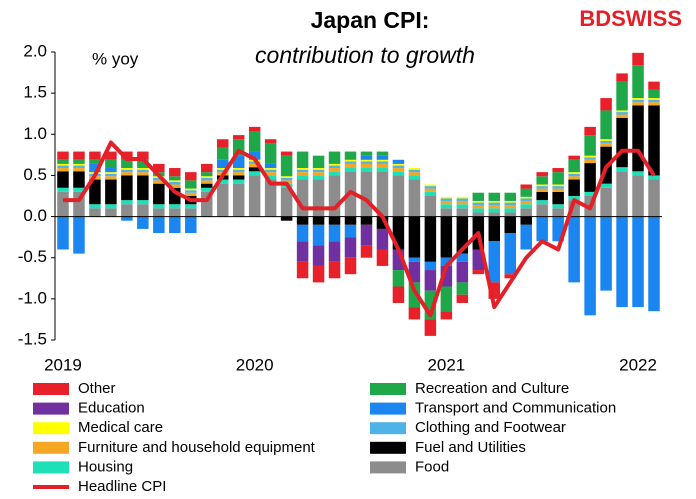 The height and width of the screenshot is (499, 696). What do you see at coordinates (35, 50) in the screenshot?
I see `y-tick-label: 2.0` at bounding box center [35, 50].